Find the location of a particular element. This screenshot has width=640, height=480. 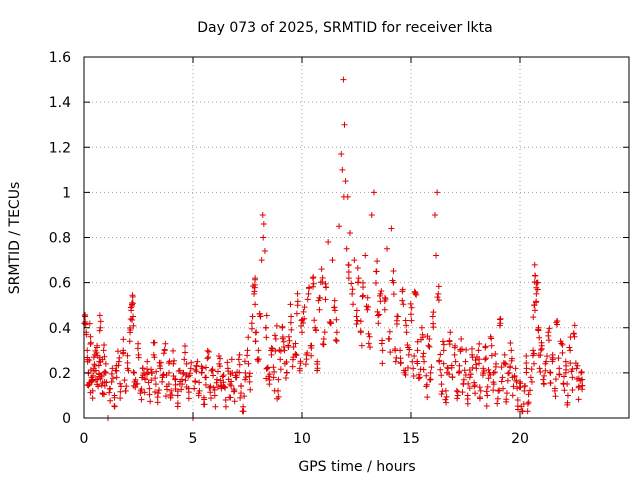

y-tick-label: 0.8 is located at coordinates (60, 239).